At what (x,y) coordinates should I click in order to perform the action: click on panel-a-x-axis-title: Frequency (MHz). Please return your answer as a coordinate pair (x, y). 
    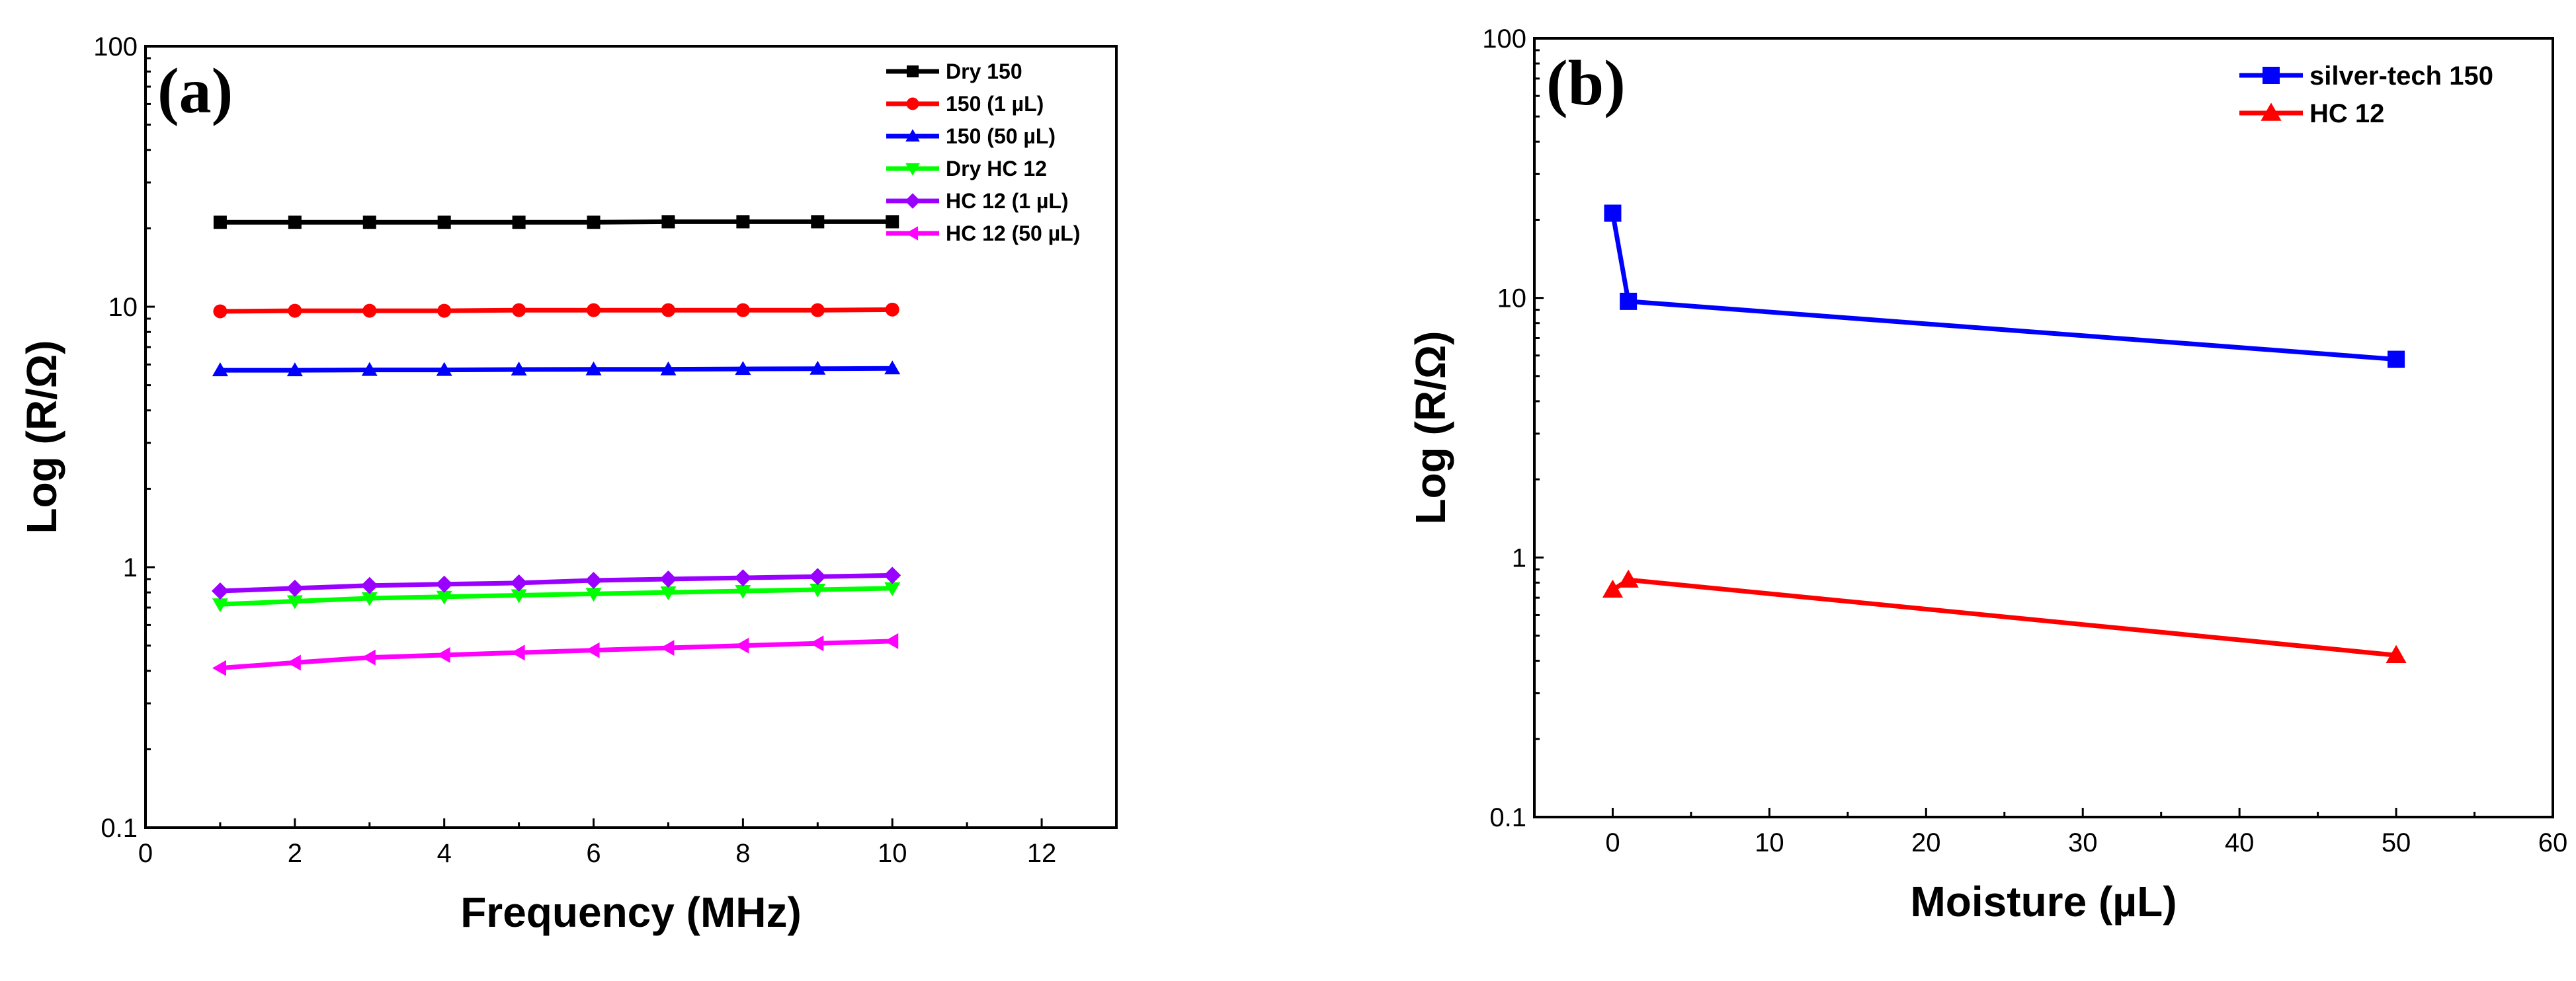
    Looking at the image, I should click on (631, 912).